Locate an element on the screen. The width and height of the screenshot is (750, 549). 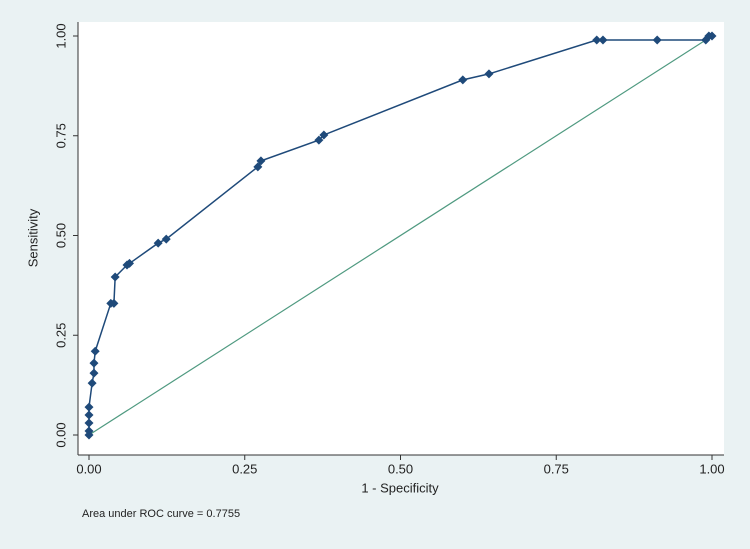
x-tick-label: 1.00 is located at coordinates (711, 468).